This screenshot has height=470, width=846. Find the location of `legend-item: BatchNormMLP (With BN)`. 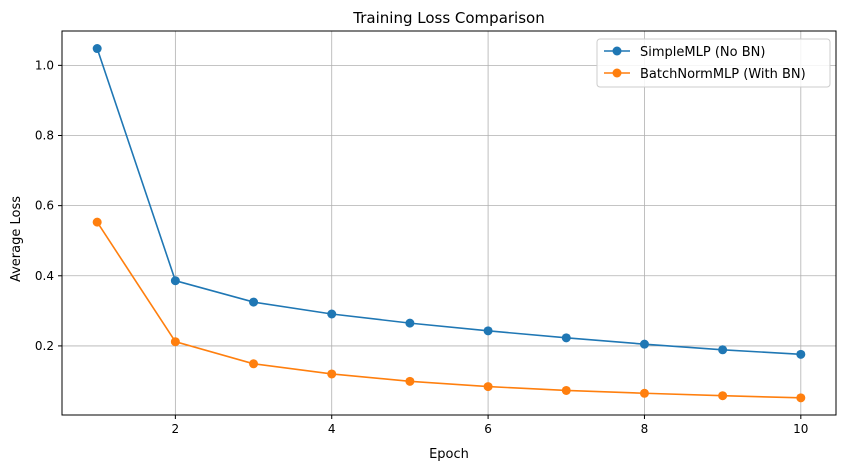

legend-item: BatchNormMLP (With BN) is located at coordinates (705, 74).